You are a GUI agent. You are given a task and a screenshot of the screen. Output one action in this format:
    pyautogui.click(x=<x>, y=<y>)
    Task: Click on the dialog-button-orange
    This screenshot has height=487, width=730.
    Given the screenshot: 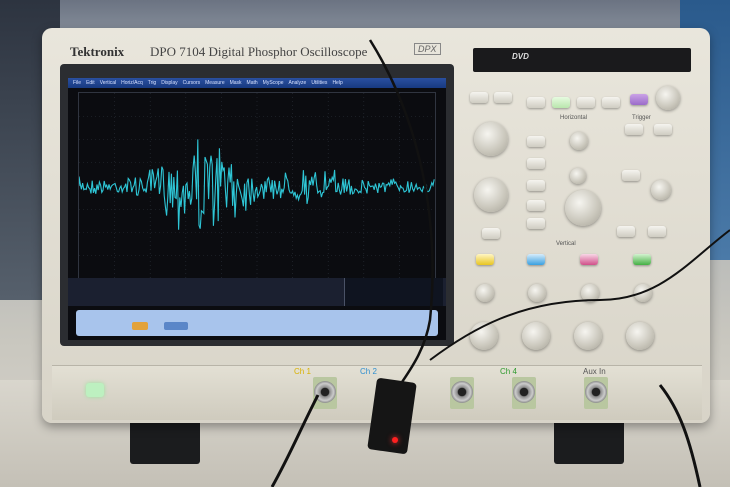 What is the action you would take?
    pyautogui.click(x=140, y=326)
    